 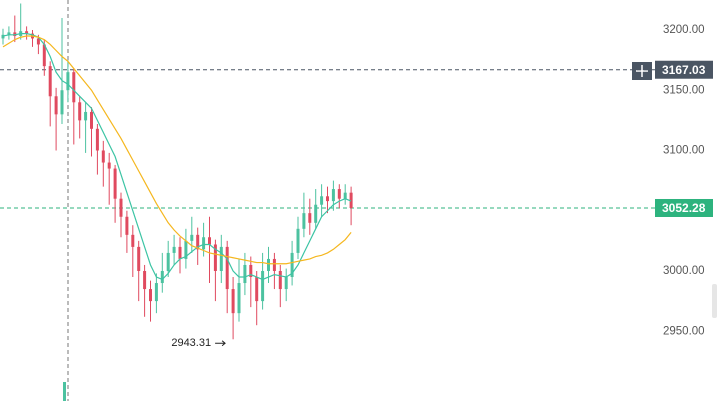 I want to click on y-tick-label: 3000.00, so click(x=684, y=271).